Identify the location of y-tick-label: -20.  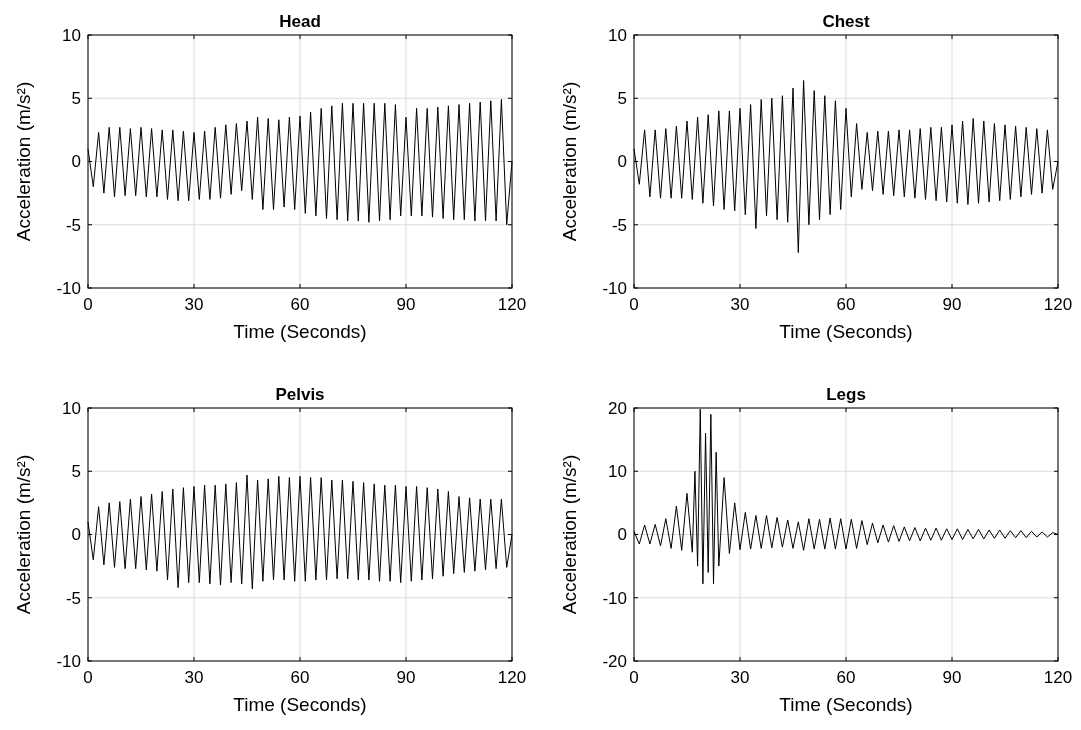
(614, 661).